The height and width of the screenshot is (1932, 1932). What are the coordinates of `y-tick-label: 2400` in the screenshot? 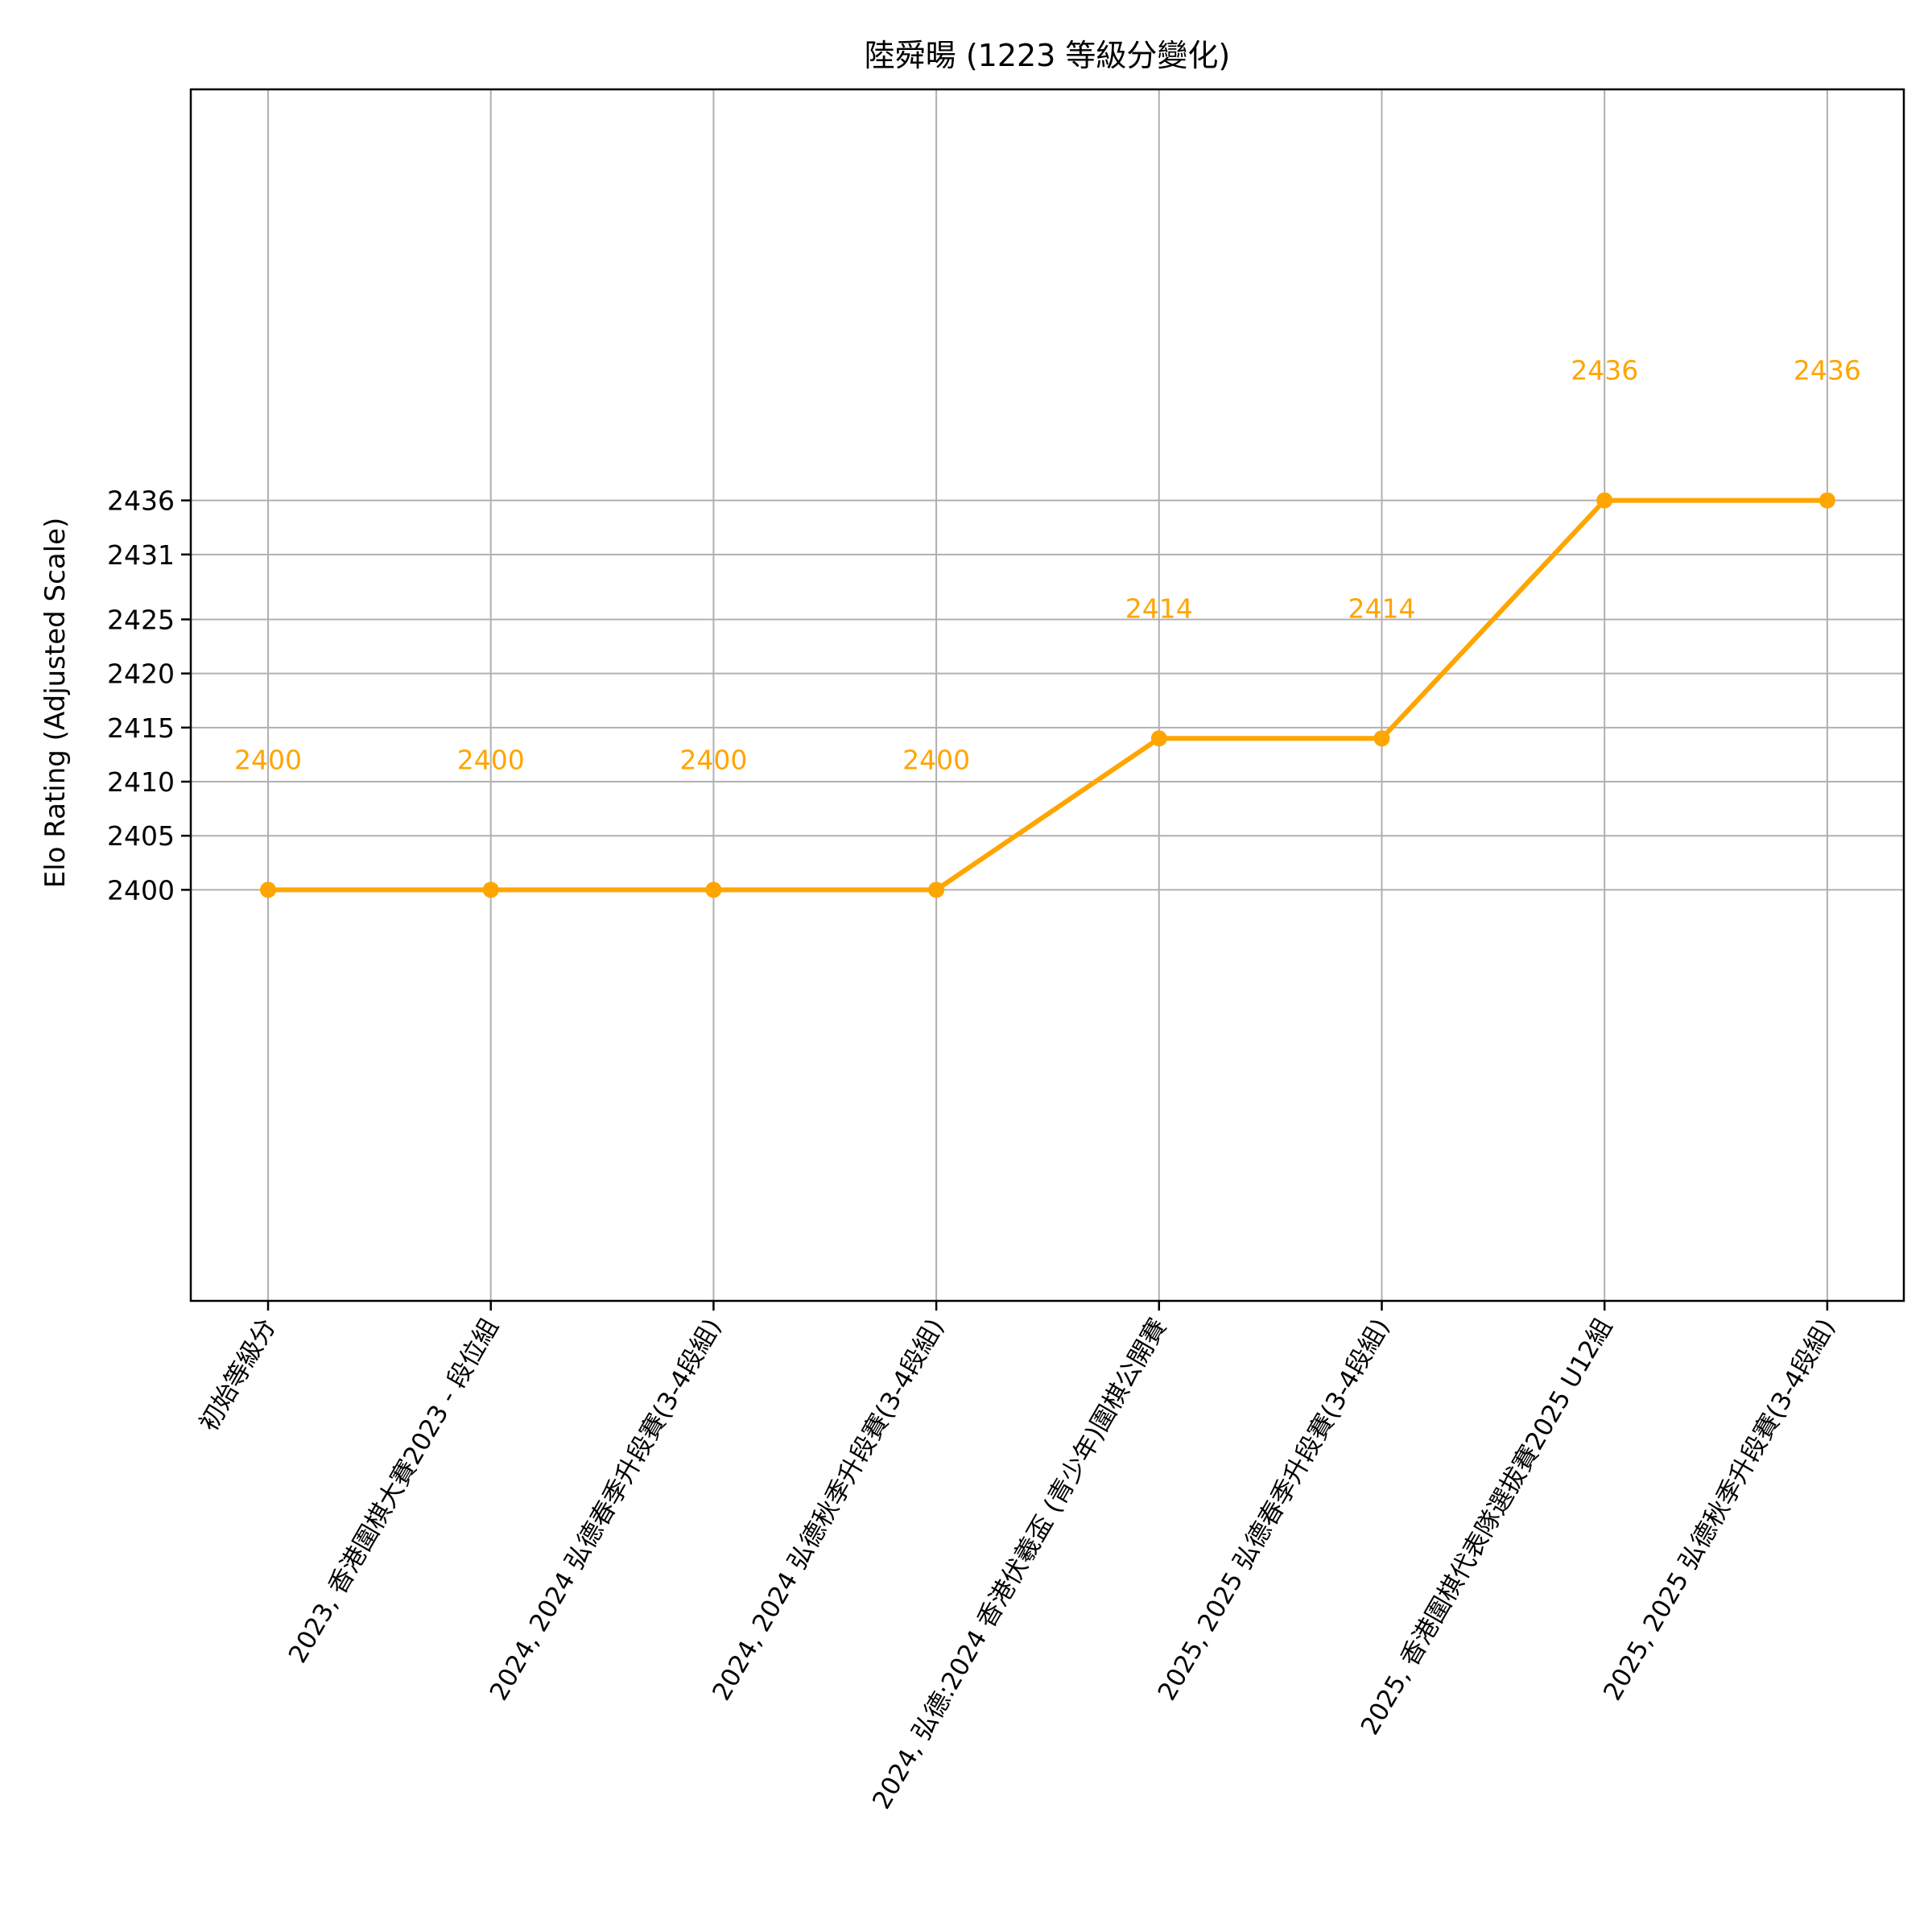 It's located at (141, 890).